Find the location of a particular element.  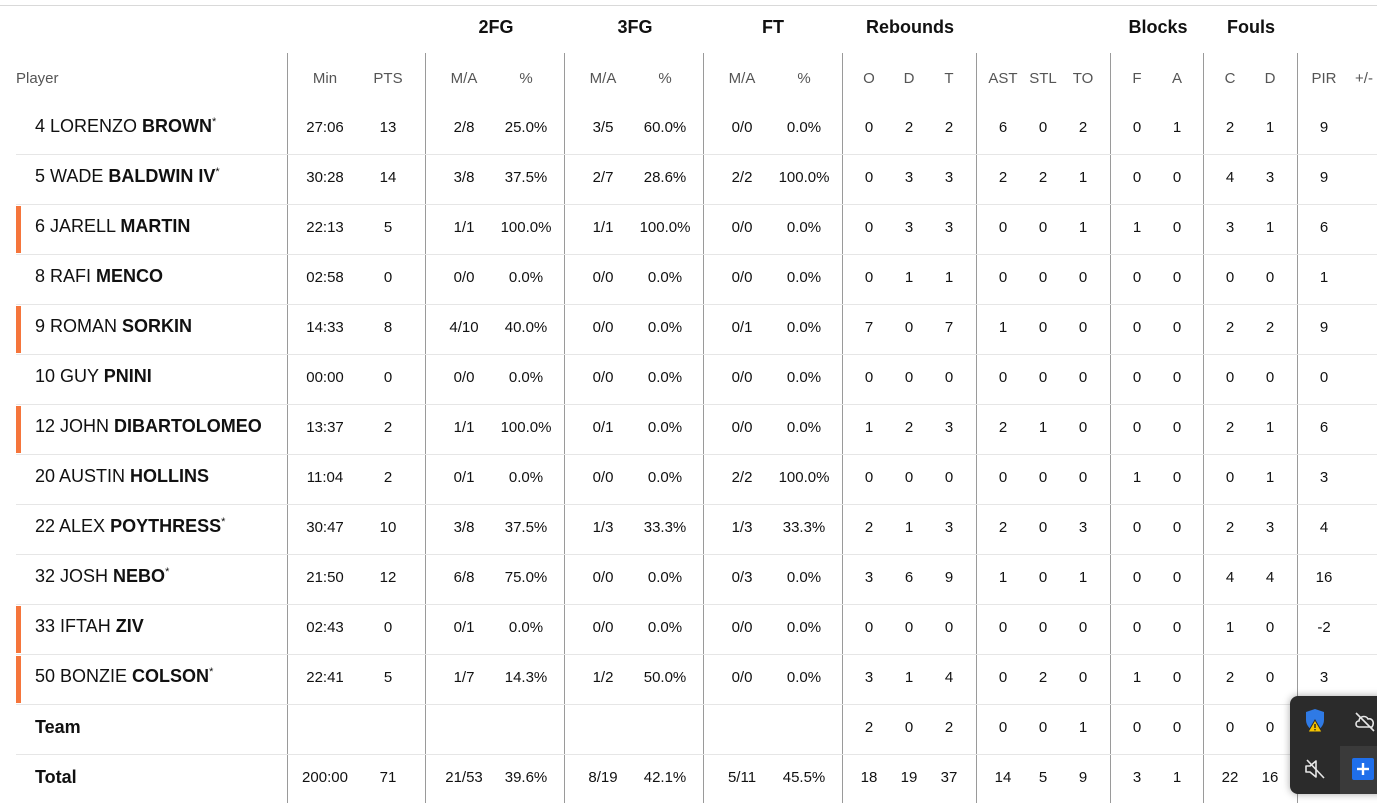

cell-fg2-pct: 75.0% is located at coordinates (526, 577).